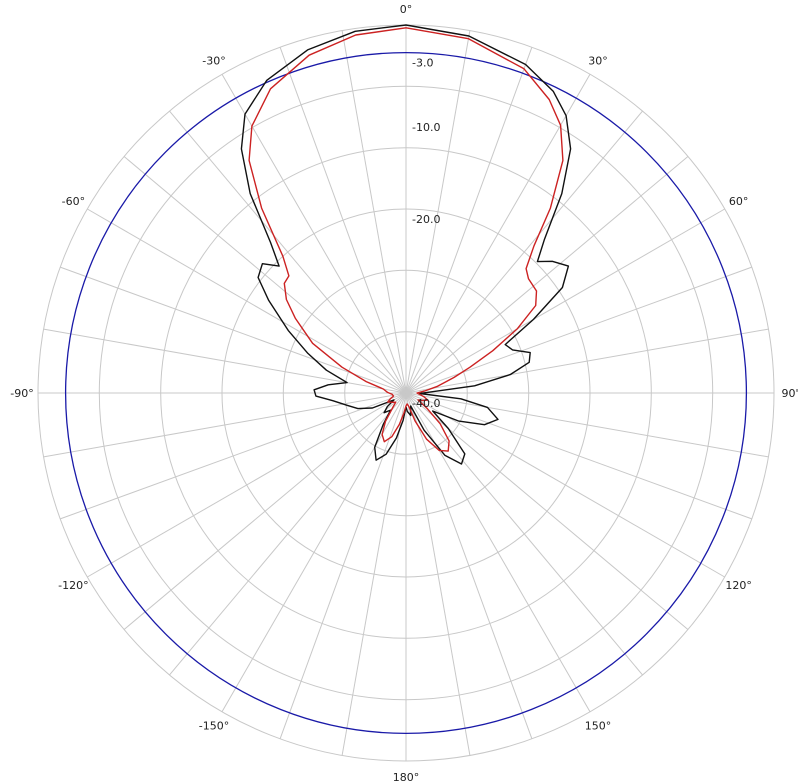 The width and height of the screenshot is (801, 784). Describe the element at coordinates (406, 777) in the screenshot. I see `angle-label: 180°` at that location.